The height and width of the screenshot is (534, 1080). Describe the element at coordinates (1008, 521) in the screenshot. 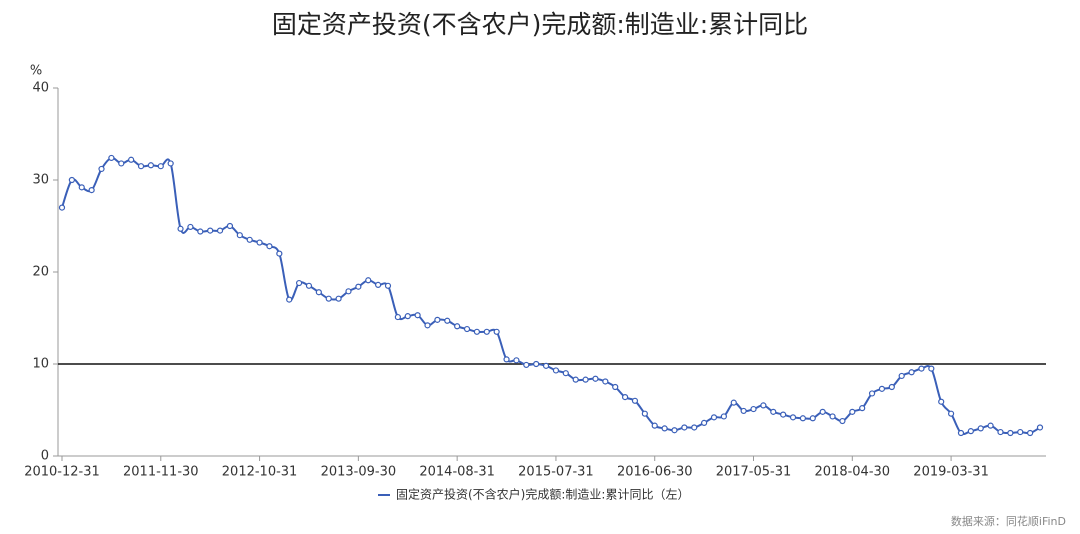

I see `source: 数据来源：同花顺iFinD` at that location.